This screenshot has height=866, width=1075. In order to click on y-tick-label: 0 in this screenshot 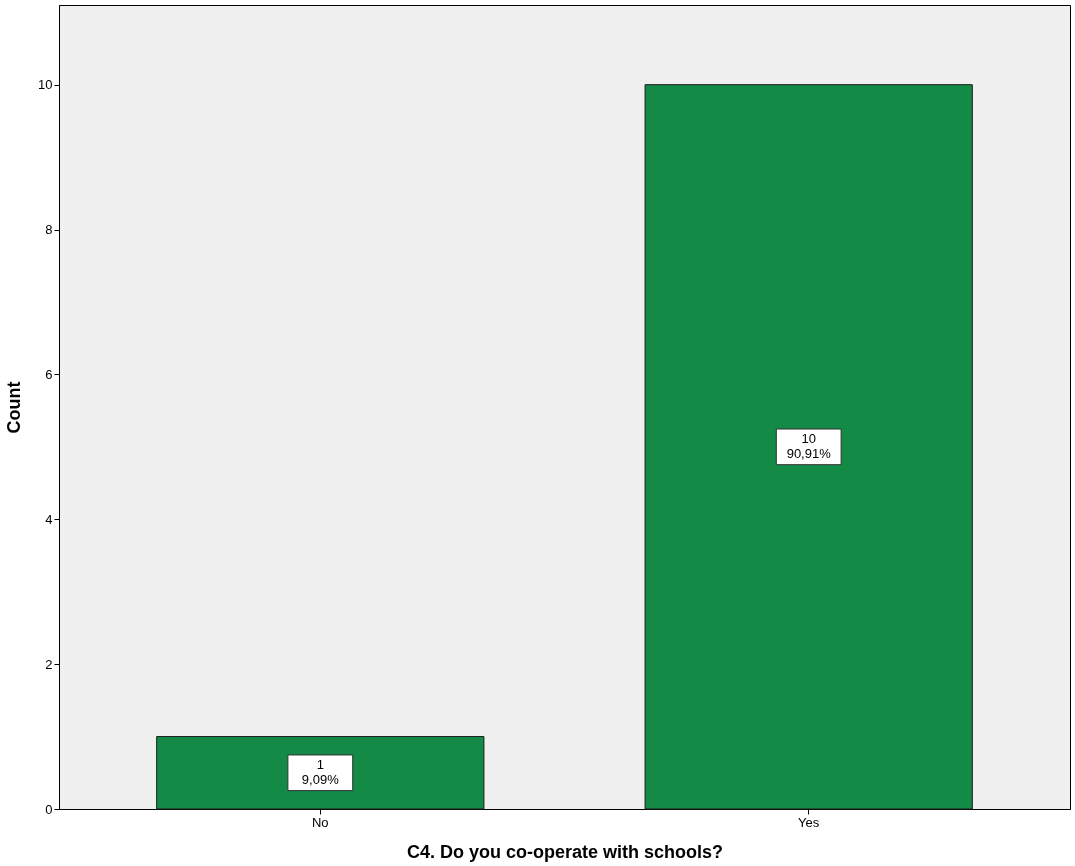, I will do `click(49, 809)`.